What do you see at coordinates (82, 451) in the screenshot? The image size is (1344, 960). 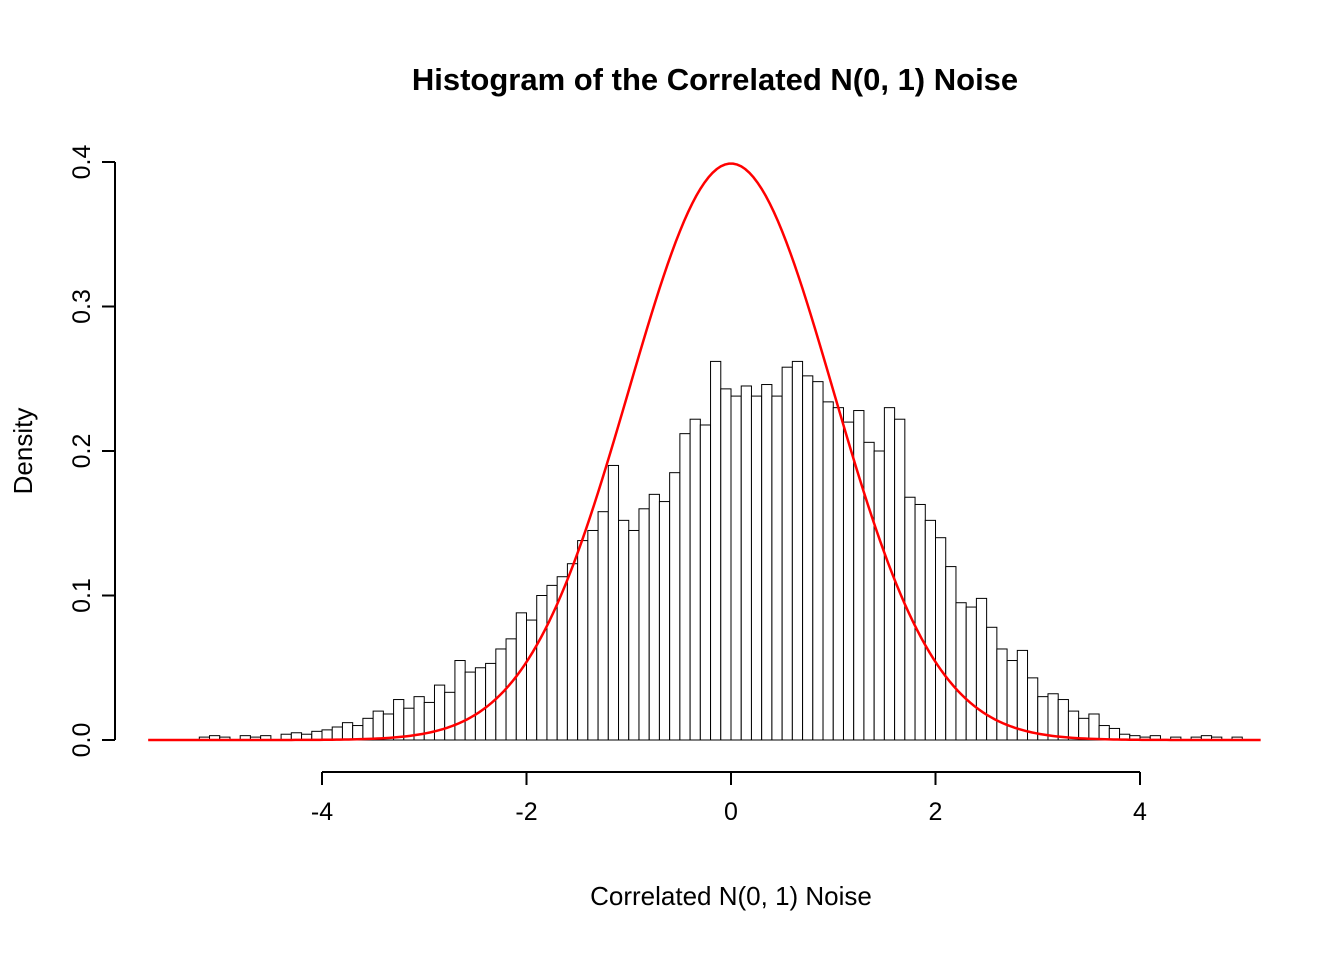 I see `y-tick-label: 0.2` at bounding box center [82, 451].